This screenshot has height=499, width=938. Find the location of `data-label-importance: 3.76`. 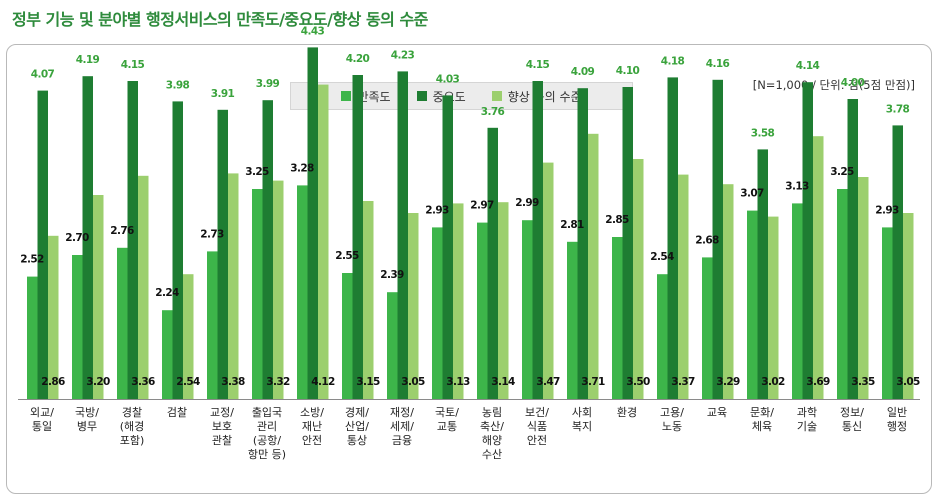

data-label-importance: 3.76 is located at coordinates (493, 112).